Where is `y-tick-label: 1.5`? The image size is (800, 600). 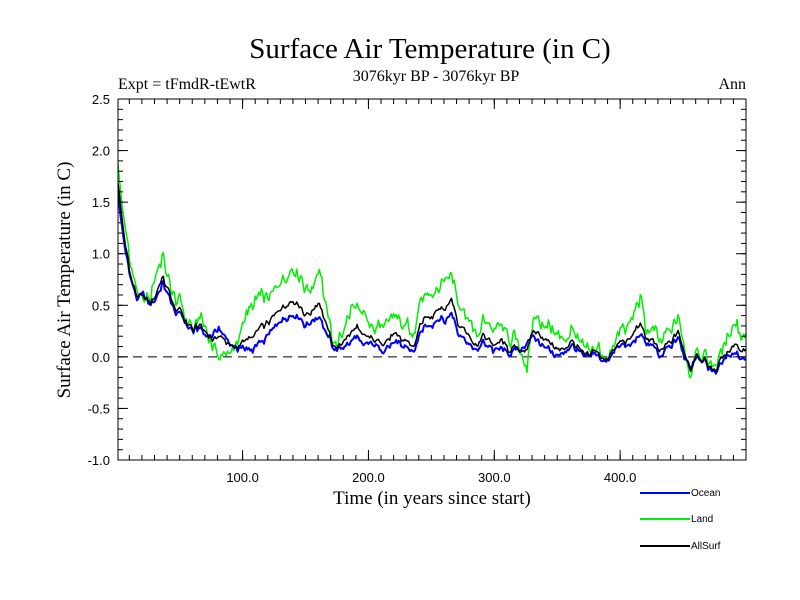 y-tick-label: 1.5 is located at coordinates (101, 202).